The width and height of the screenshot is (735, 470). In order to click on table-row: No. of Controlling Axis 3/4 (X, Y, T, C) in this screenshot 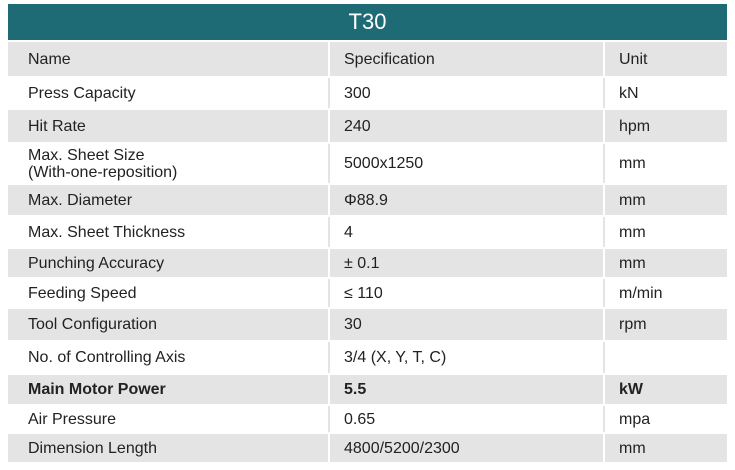, I will do `click(367, 356)`.